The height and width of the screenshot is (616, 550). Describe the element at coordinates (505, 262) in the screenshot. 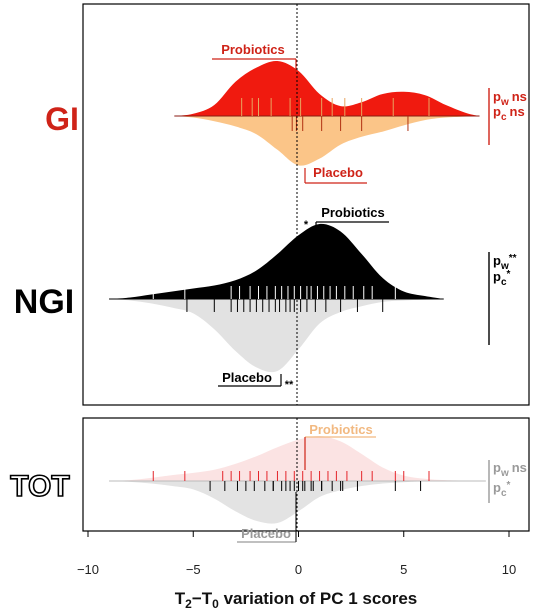

I see `ngi-pvalue-w: pw**` at that location.